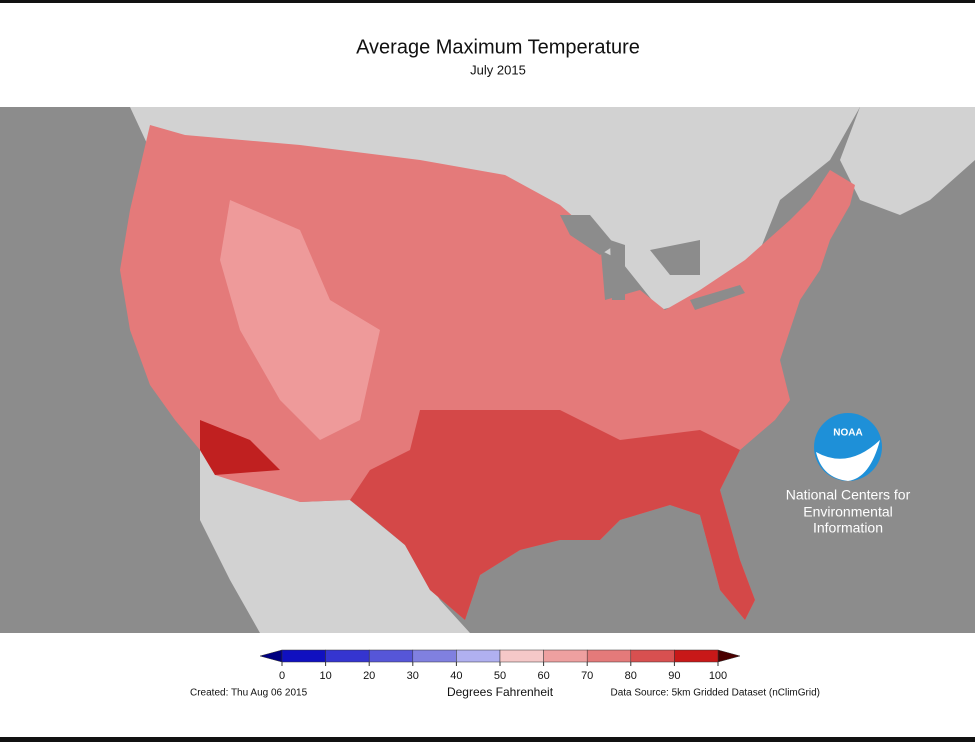  What do you see at coordinates (587, 676) in the screenshot?
I see `colorbar-tick-label: 70` at bounding box center [587, 676].